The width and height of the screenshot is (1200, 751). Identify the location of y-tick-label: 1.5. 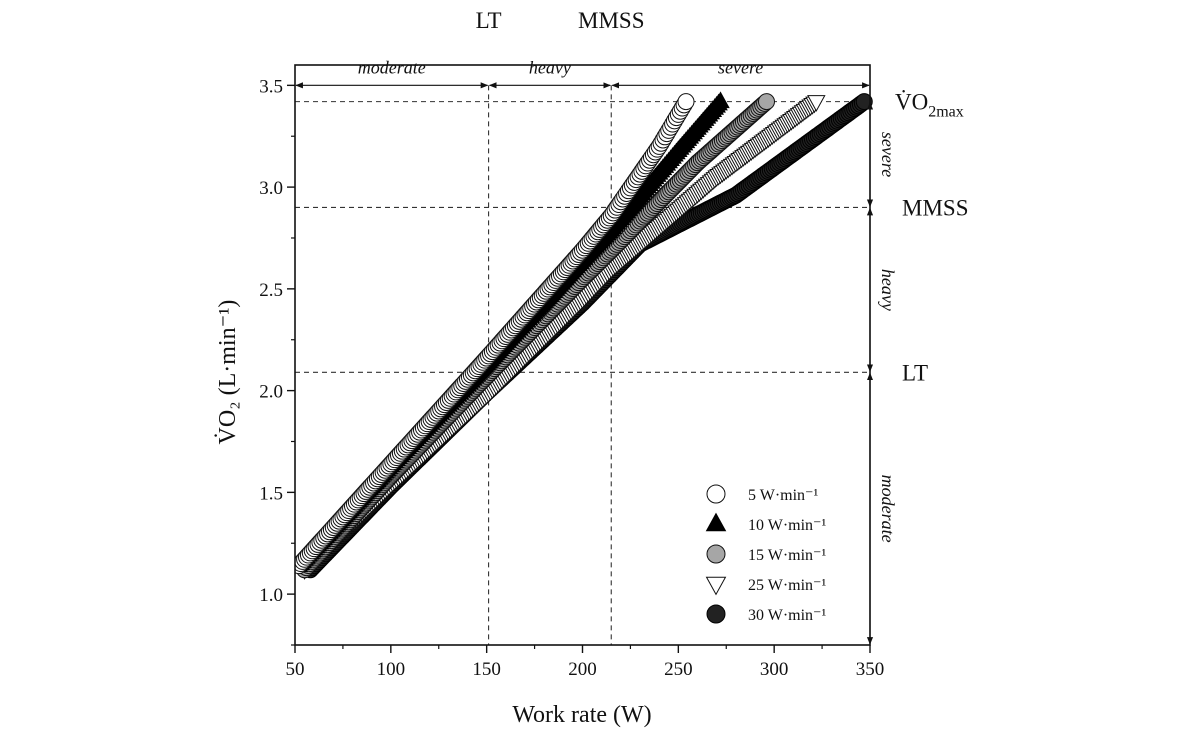
(271, 493).